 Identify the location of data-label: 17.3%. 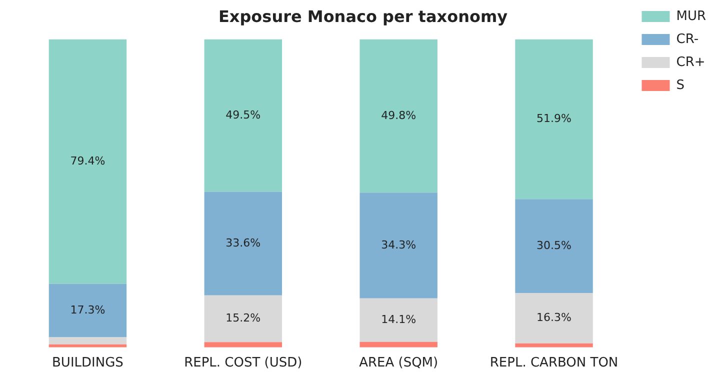
(88, 309).